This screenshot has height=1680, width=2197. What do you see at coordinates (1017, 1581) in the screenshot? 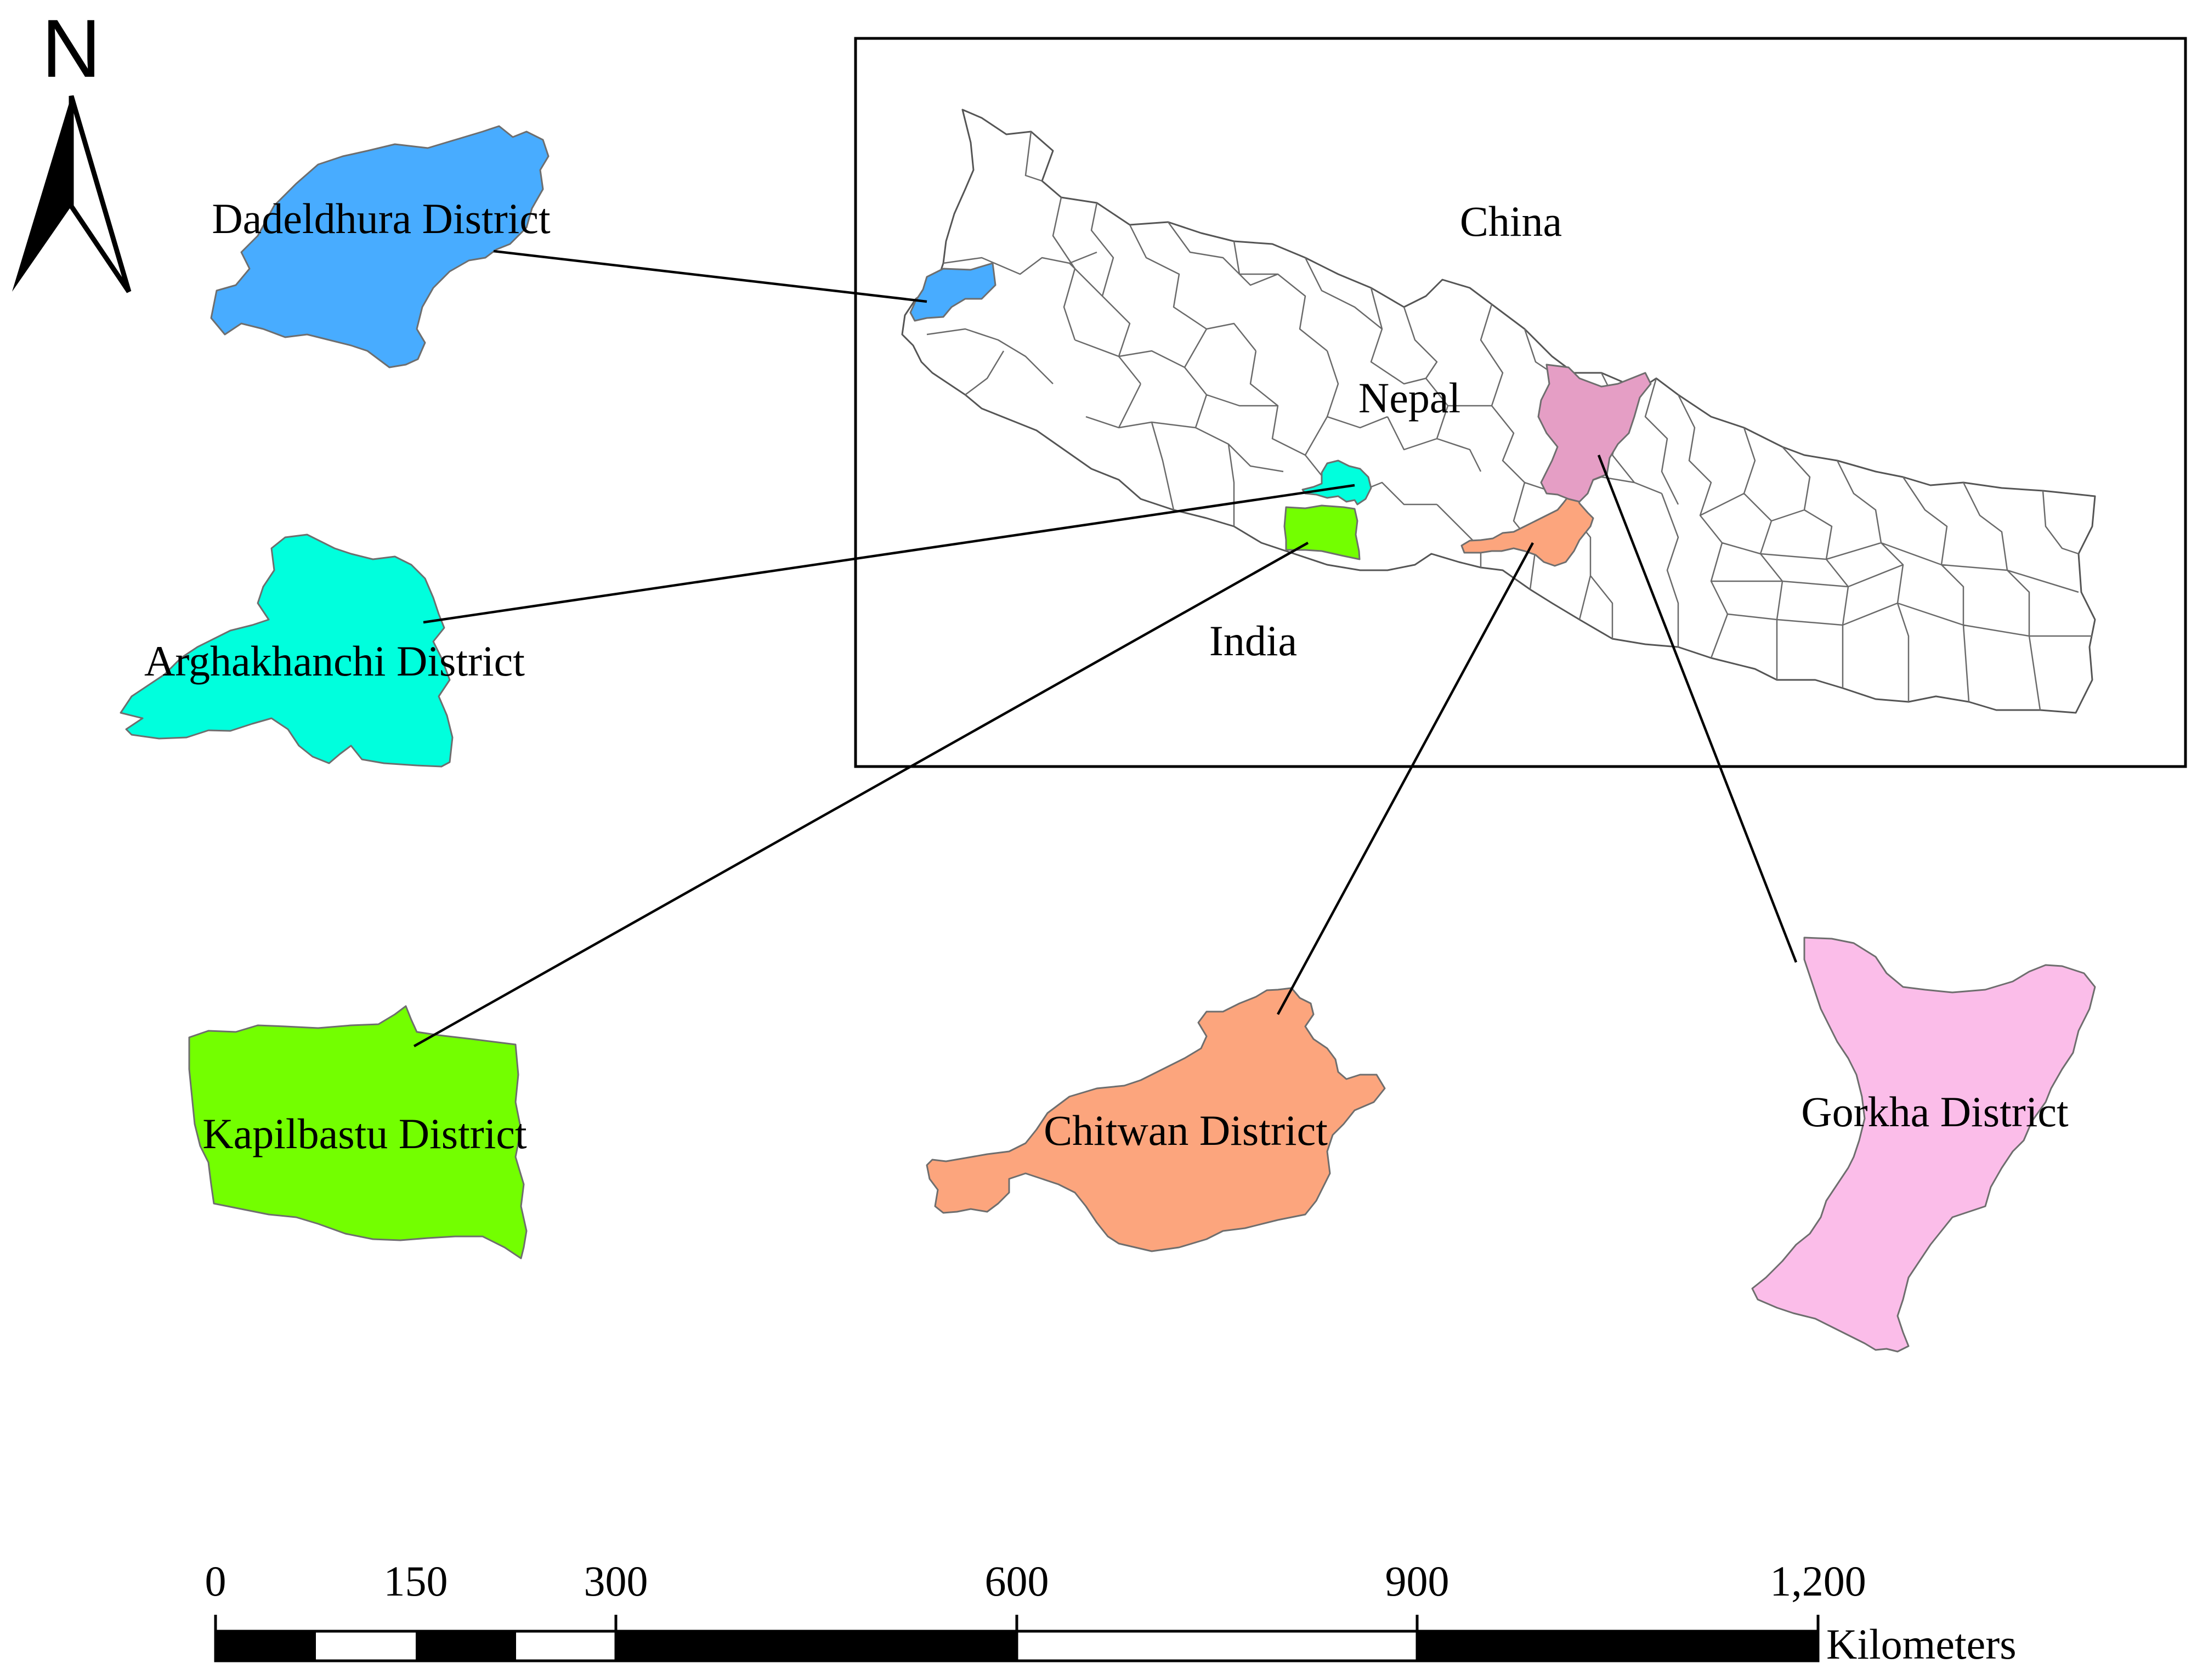
I see `scale-label-600: 600` at bounding box center [1017, 1581].